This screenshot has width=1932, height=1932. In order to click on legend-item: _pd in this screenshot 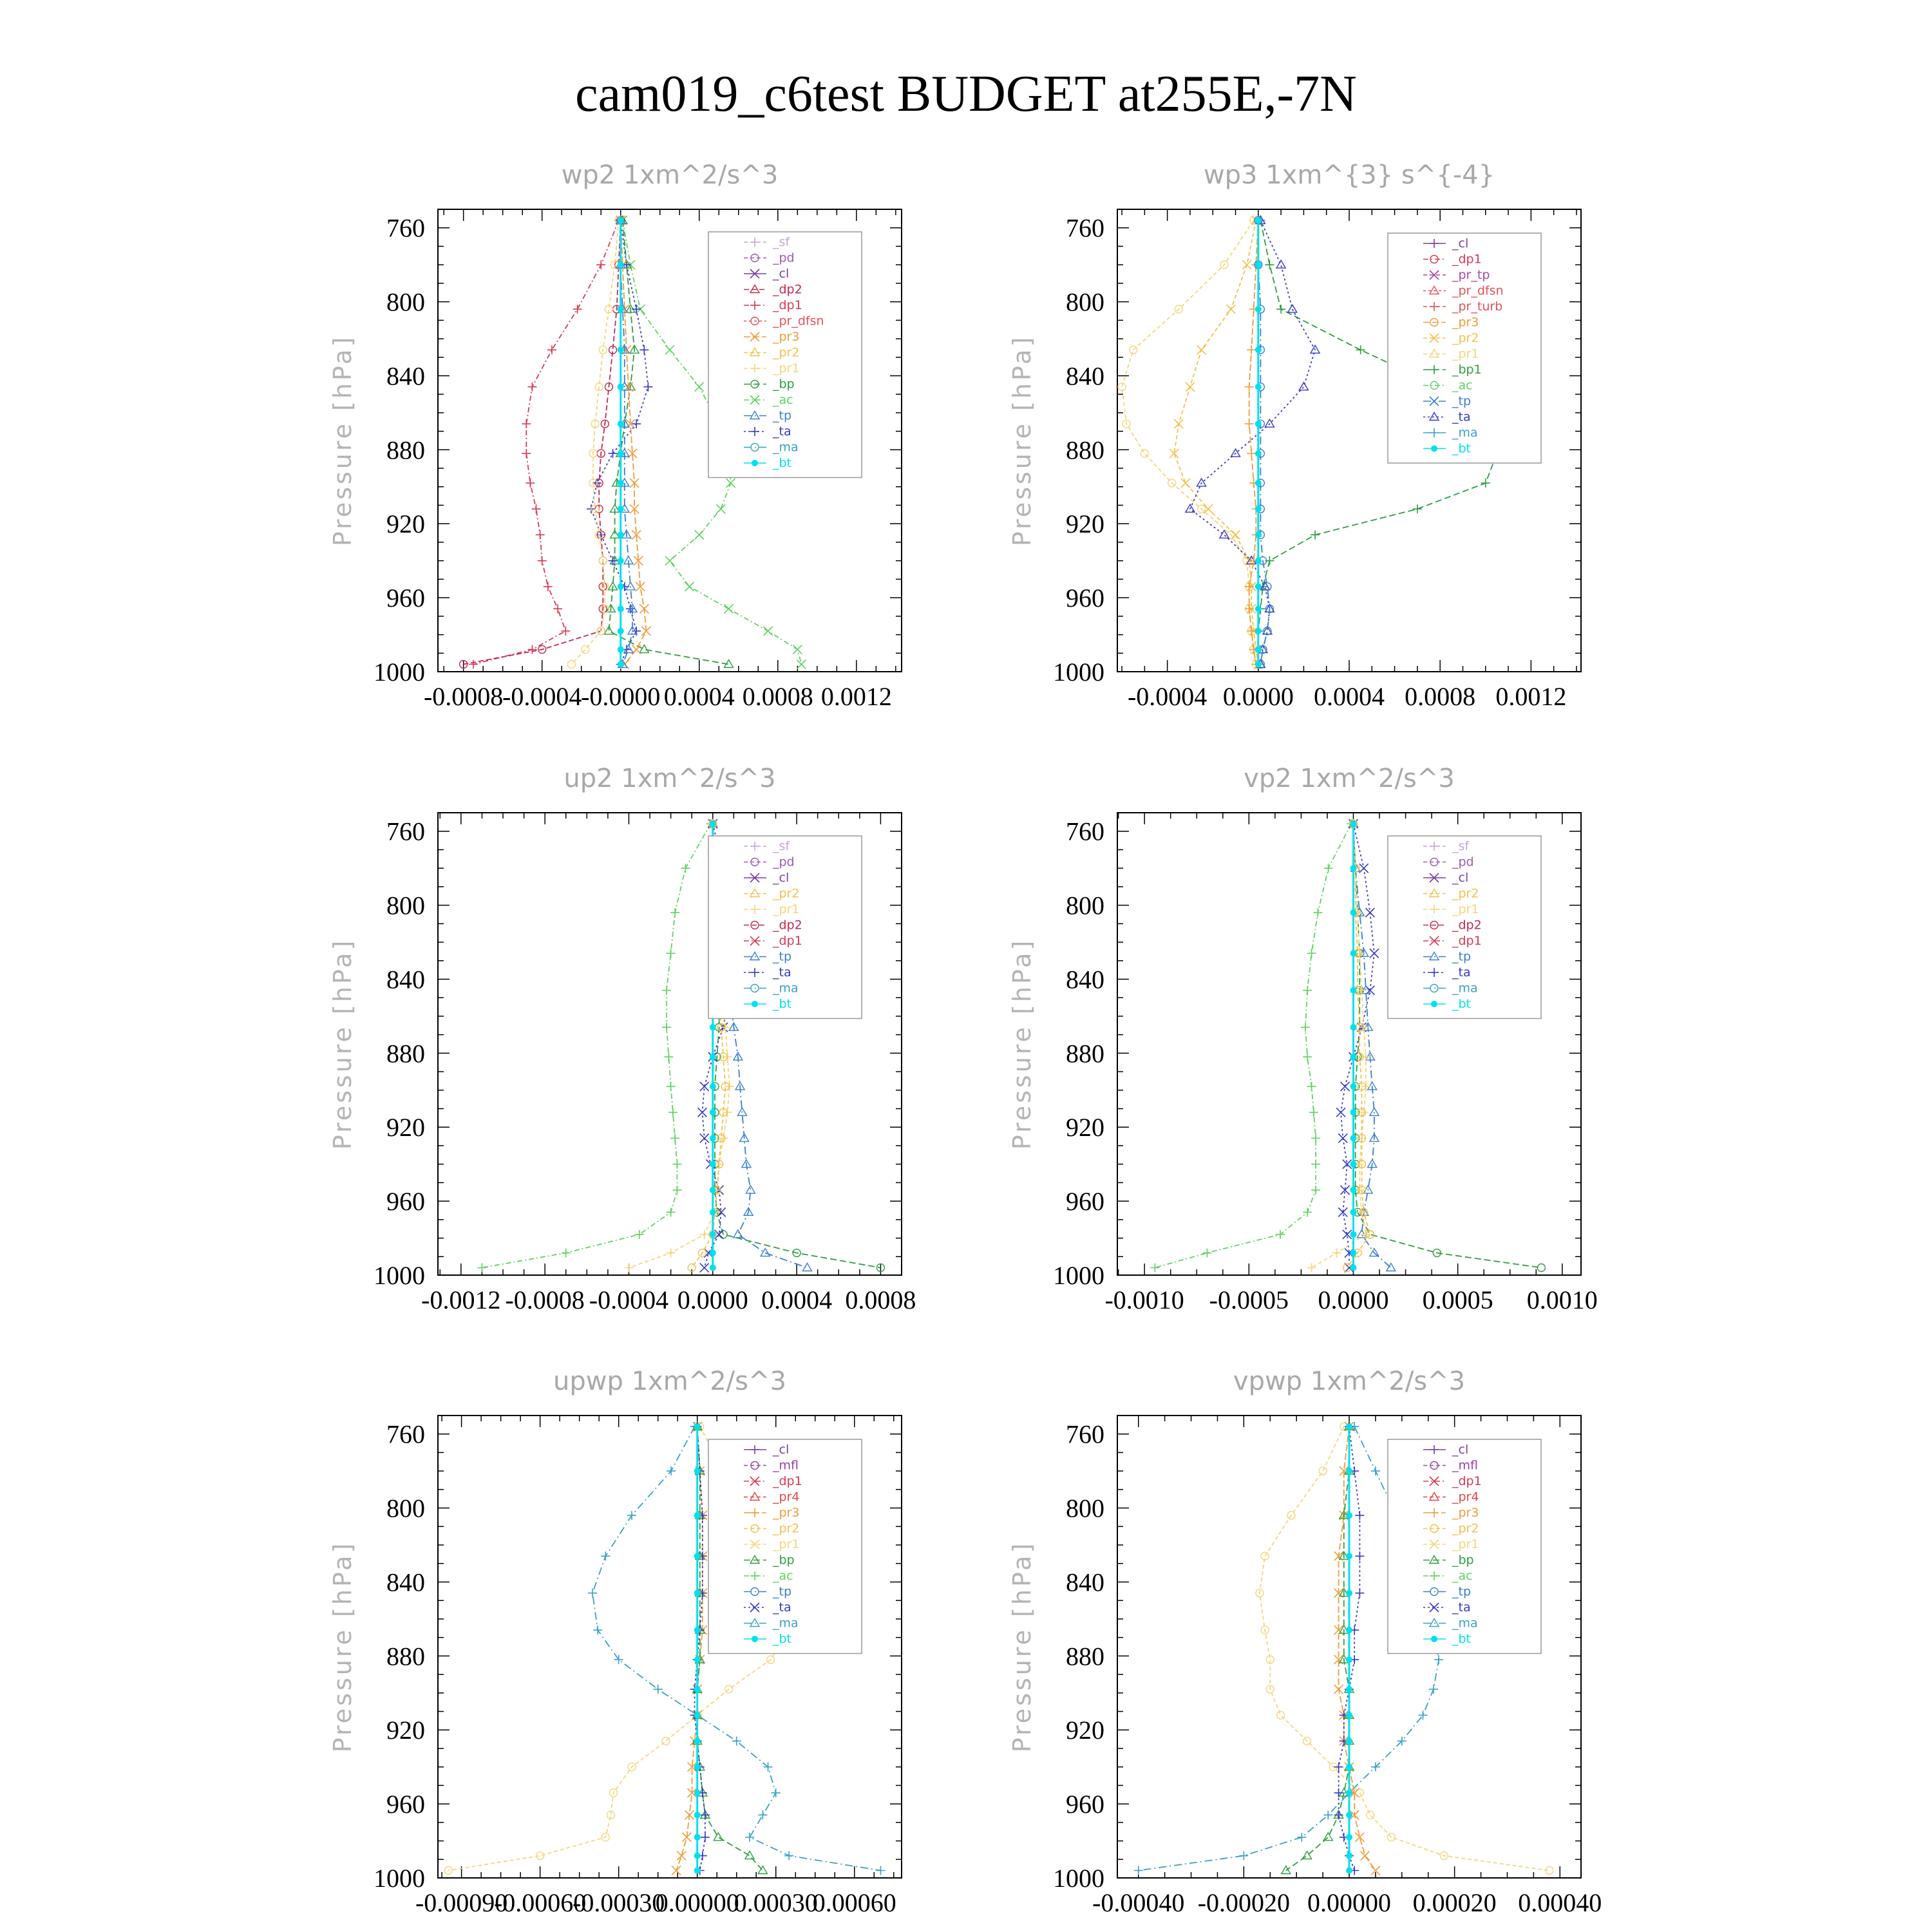, I will do `click(1448, 862)`.